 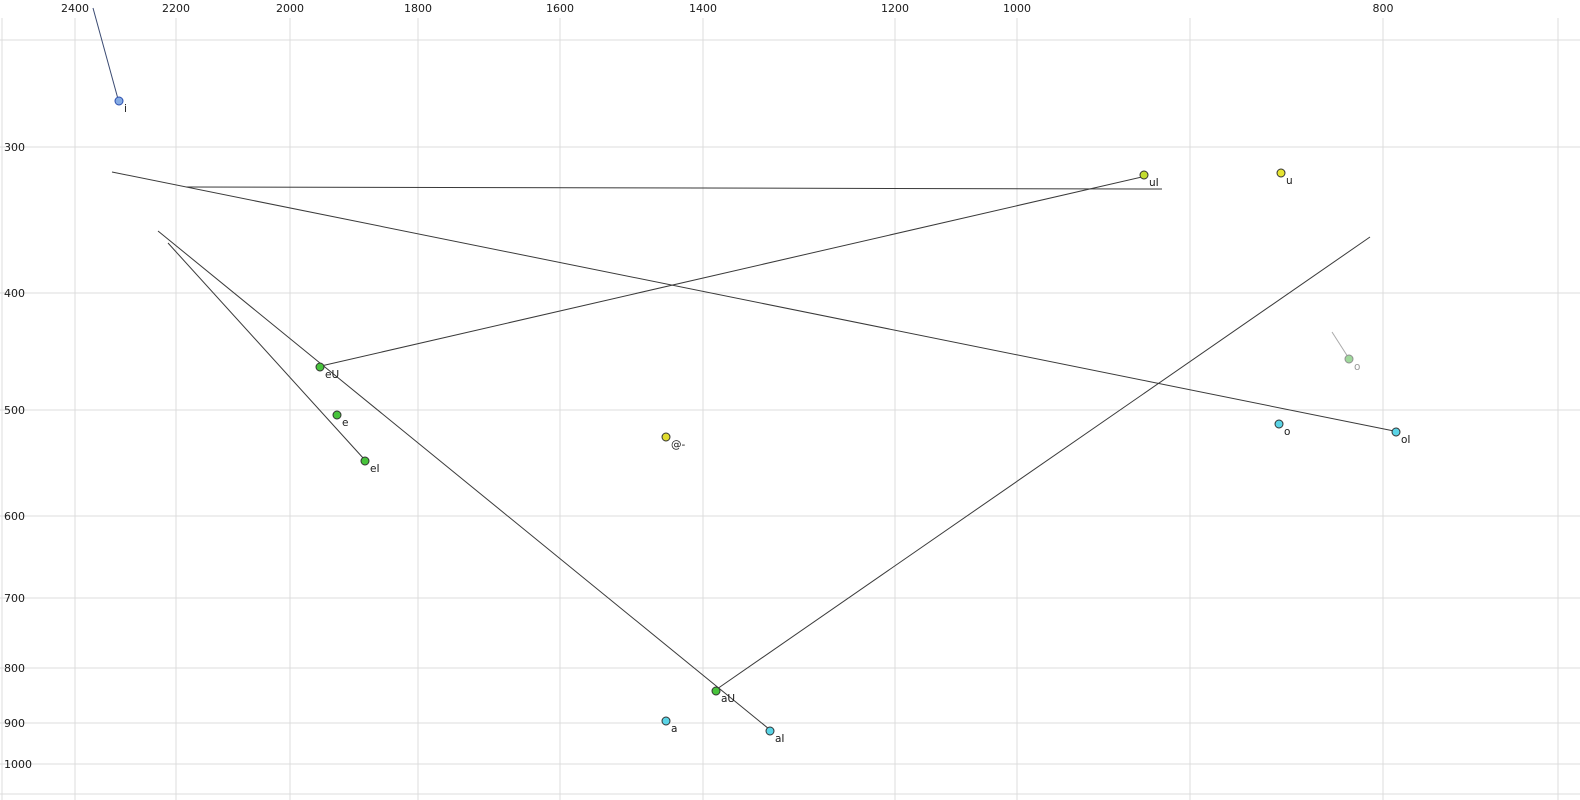 I want to click on vowel-point-uI, so click(x=1144, y=175).